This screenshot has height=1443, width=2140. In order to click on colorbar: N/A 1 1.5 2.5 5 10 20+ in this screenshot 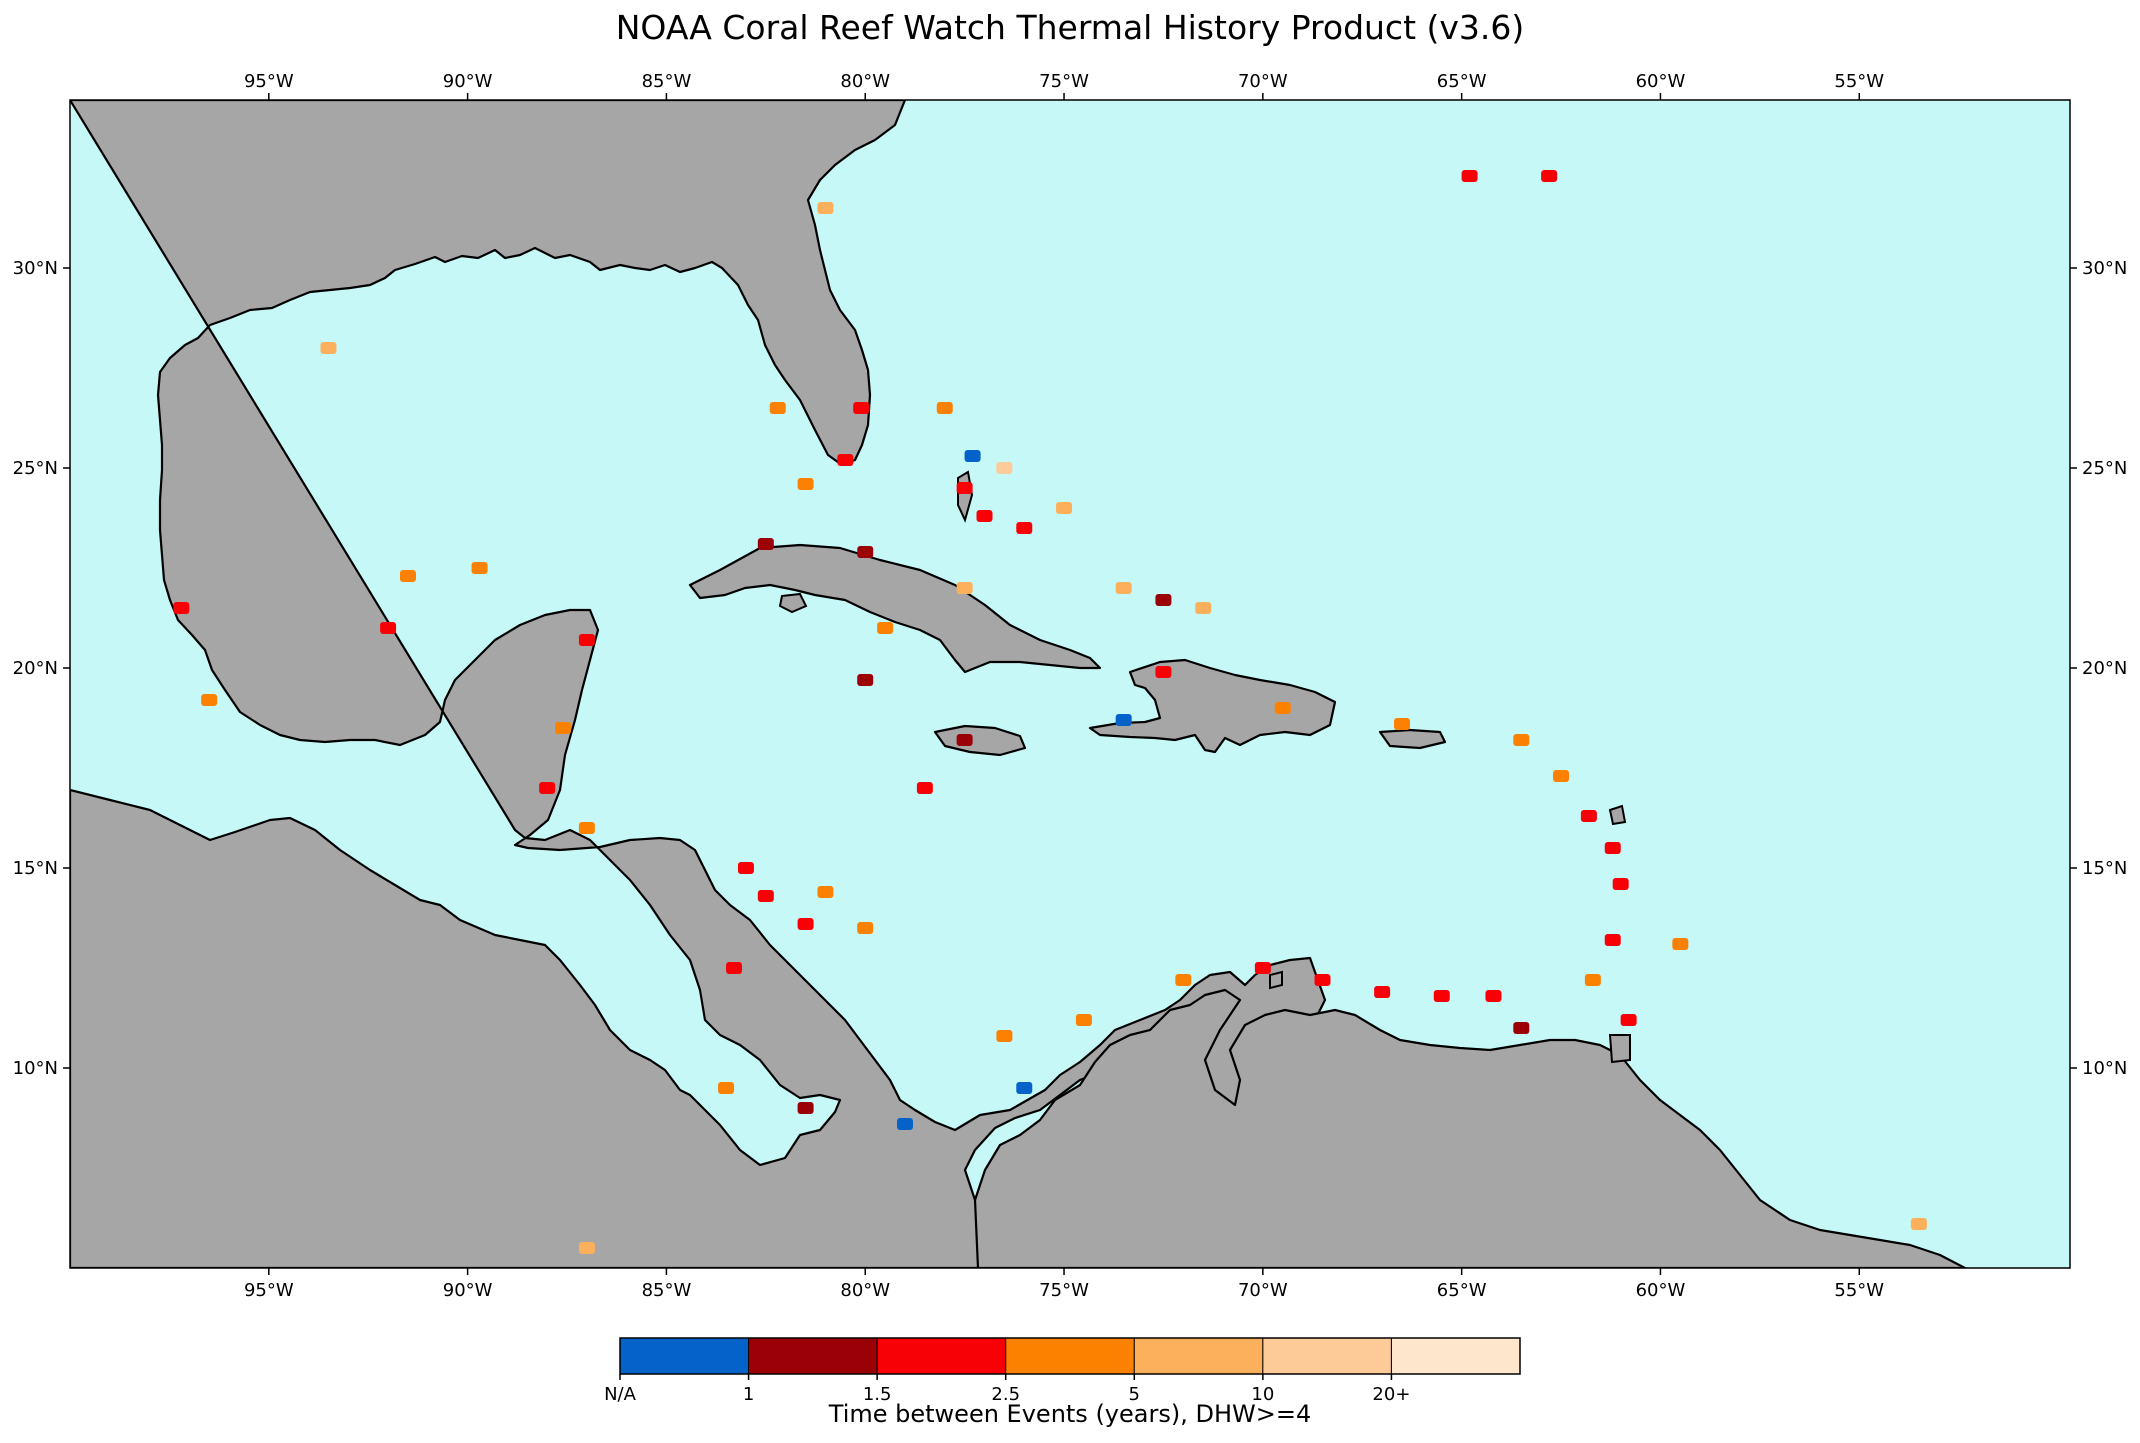, I will do `click(1062, 1371)`.